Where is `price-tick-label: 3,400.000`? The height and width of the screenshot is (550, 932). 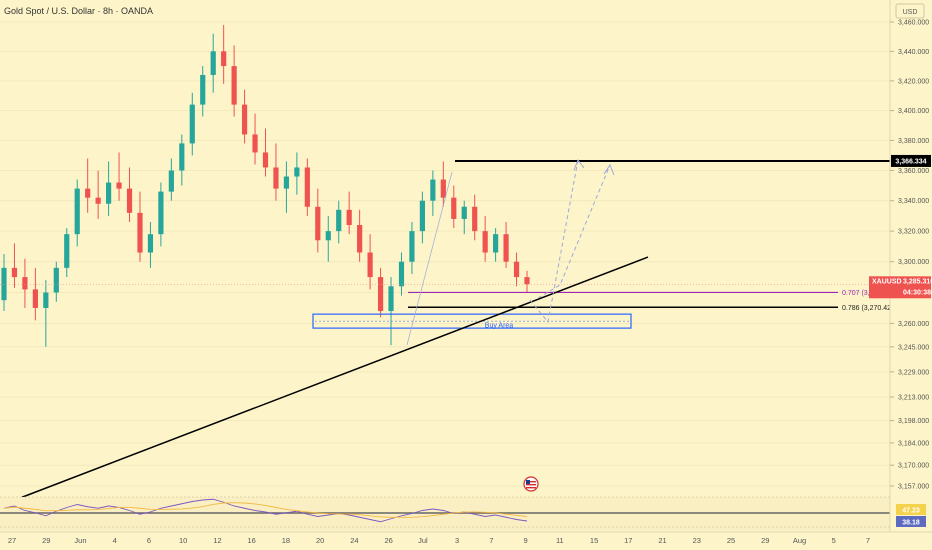
price-tick-label: 3,400.000 is located at coordinates (913, 111).